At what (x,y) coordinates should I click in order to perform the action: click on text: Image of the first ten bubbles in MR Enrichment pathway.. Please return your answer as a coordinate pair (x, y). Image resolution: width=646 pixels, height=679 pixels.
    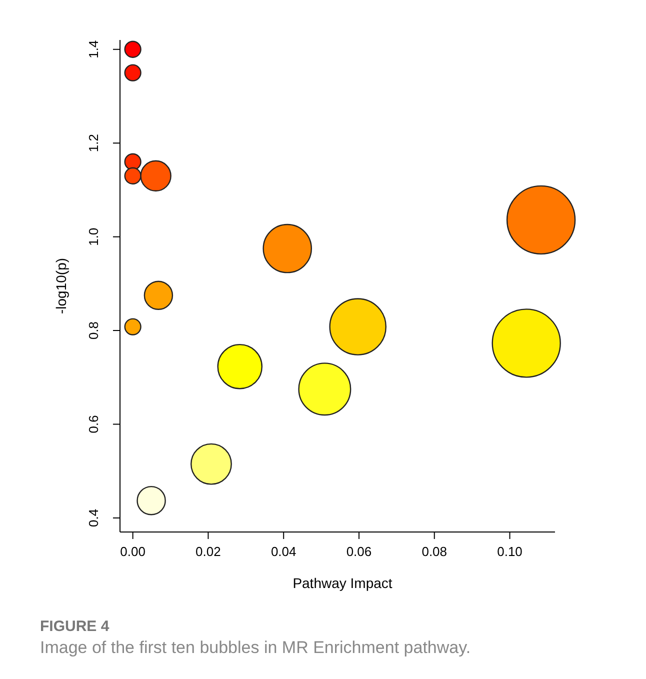
    Looking at the image, I should click on (255, 647).